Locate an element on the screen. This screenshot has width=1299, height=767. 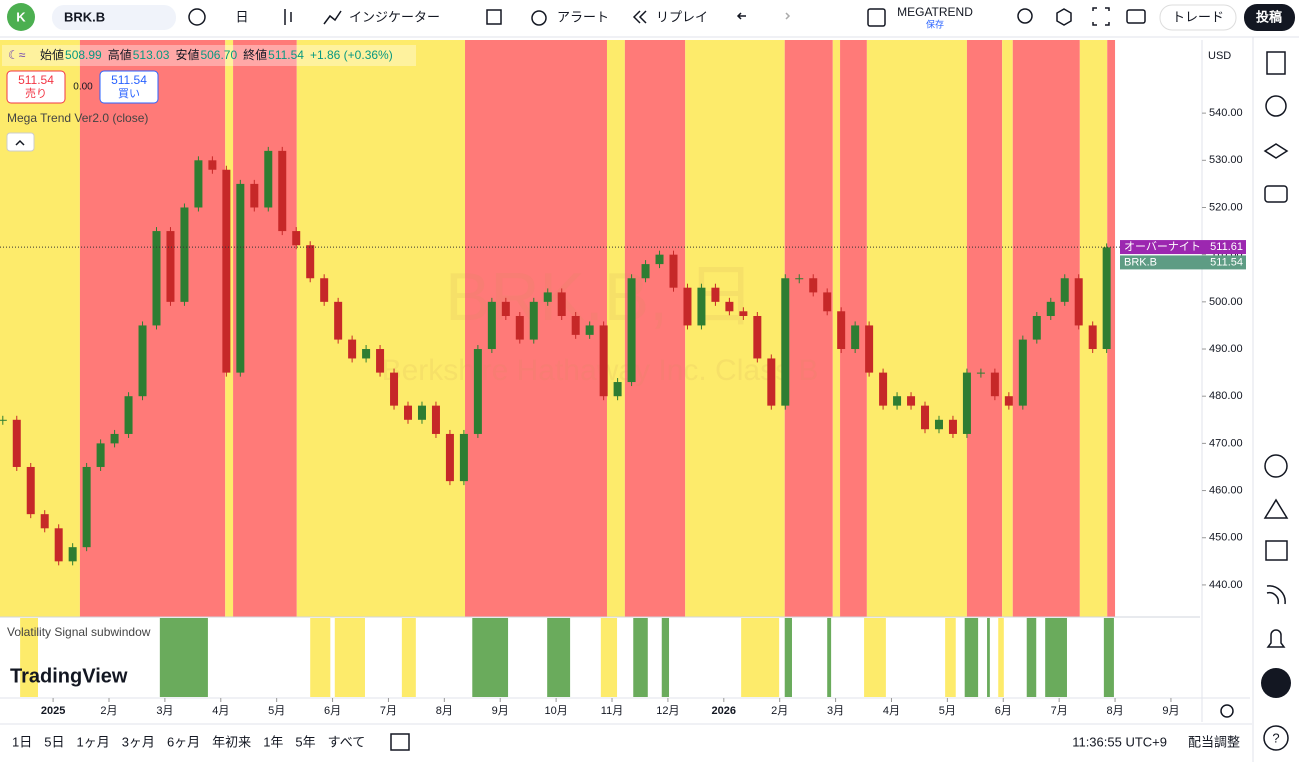
range-button: 5年 is located at coordinates (305, 741).